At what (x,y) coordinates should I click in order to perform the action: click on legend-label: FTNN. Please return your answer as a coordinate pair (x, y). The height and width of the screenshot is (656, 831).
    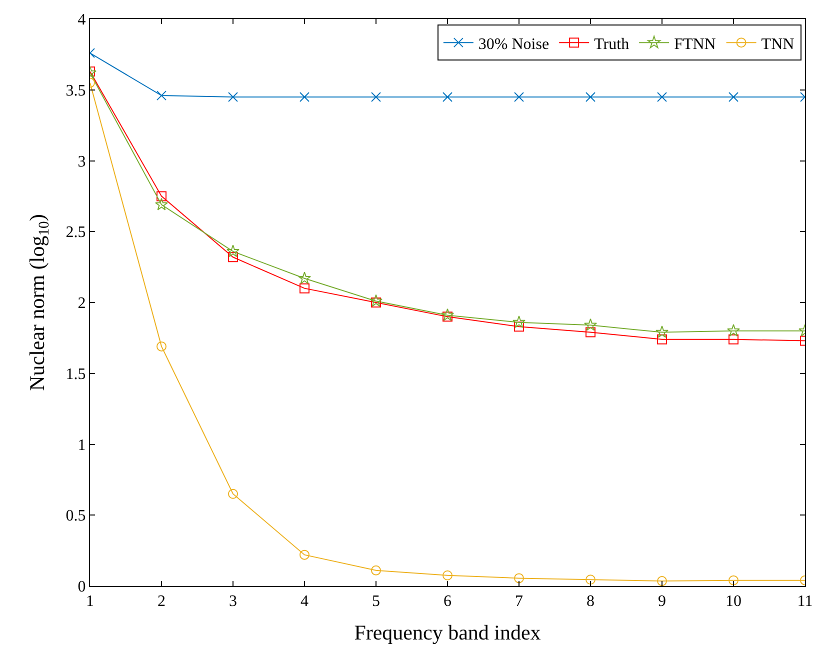
    Looking at the image, I should click on (695, 44).